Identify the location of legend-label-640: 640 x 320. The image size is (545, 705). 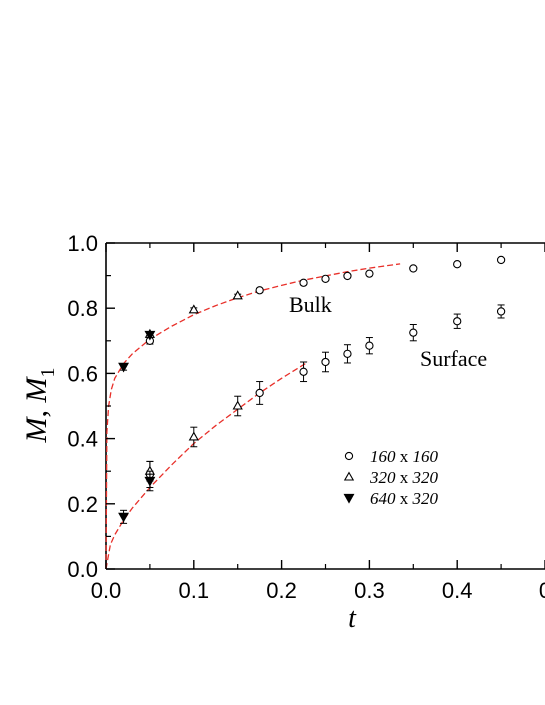
(404, 498).